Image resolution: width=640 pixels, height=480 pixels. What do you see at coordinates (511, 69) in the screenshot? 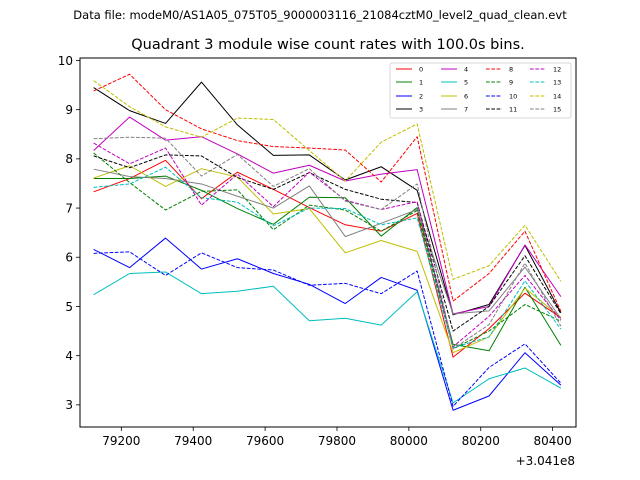
I see `legend-label-8: 8` at bounding box center [511, 69].